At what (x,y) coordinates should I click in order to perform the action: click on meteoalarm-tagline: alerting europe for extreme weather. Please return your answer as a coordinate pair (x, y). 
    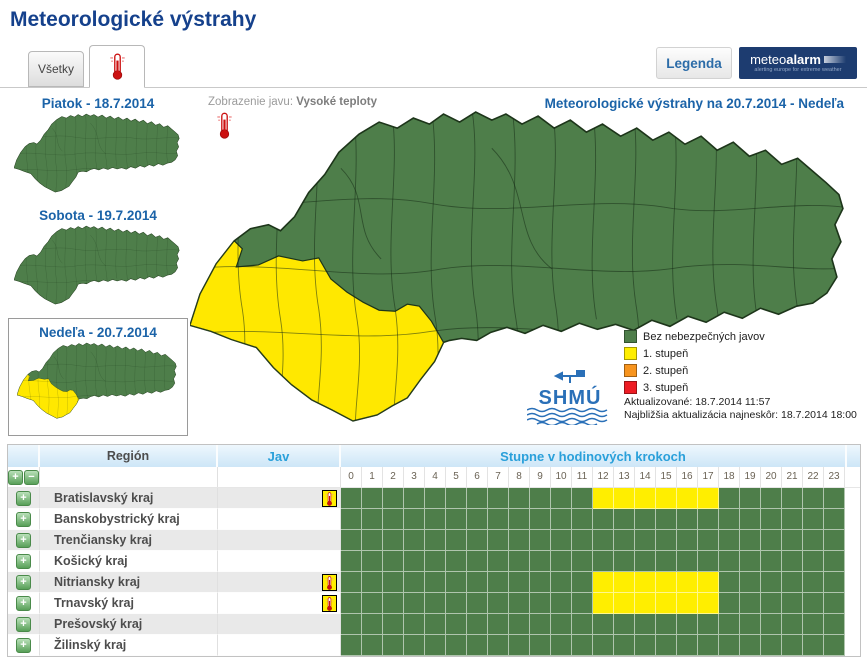
    Looking at the image, I should click on (798, 70).